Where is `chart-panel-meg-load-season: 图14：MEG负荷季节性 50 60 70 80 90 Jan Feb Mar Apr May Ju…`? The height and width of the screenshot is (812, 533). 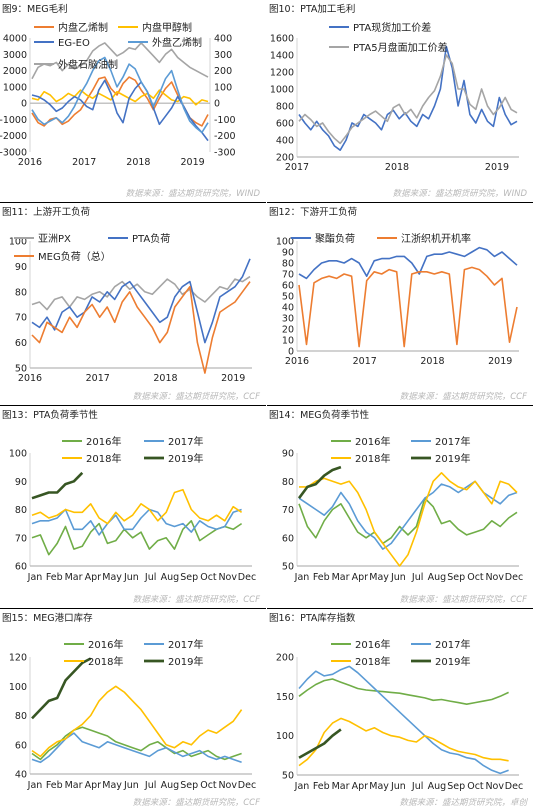 chart-panel-meg-load-season: 图14：MEG负荷季节性 50 60 70 80 90 Jan Feb Mar Apr May Ju… is located at coordinates (400, 507).